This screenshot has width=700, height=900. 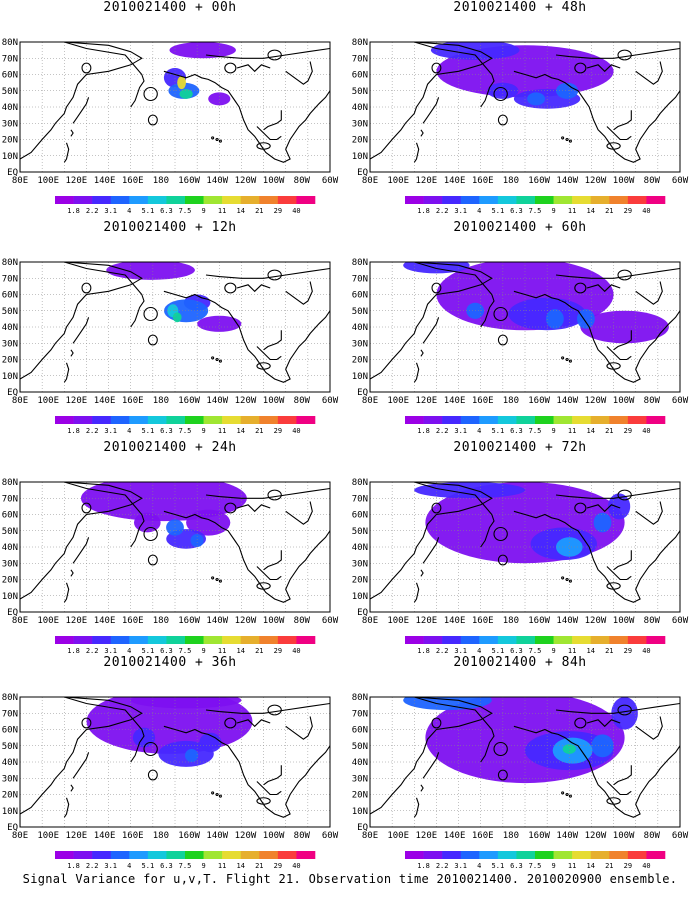 I want to click on lon-tick-label: 120E, so click(x=427, y=836).